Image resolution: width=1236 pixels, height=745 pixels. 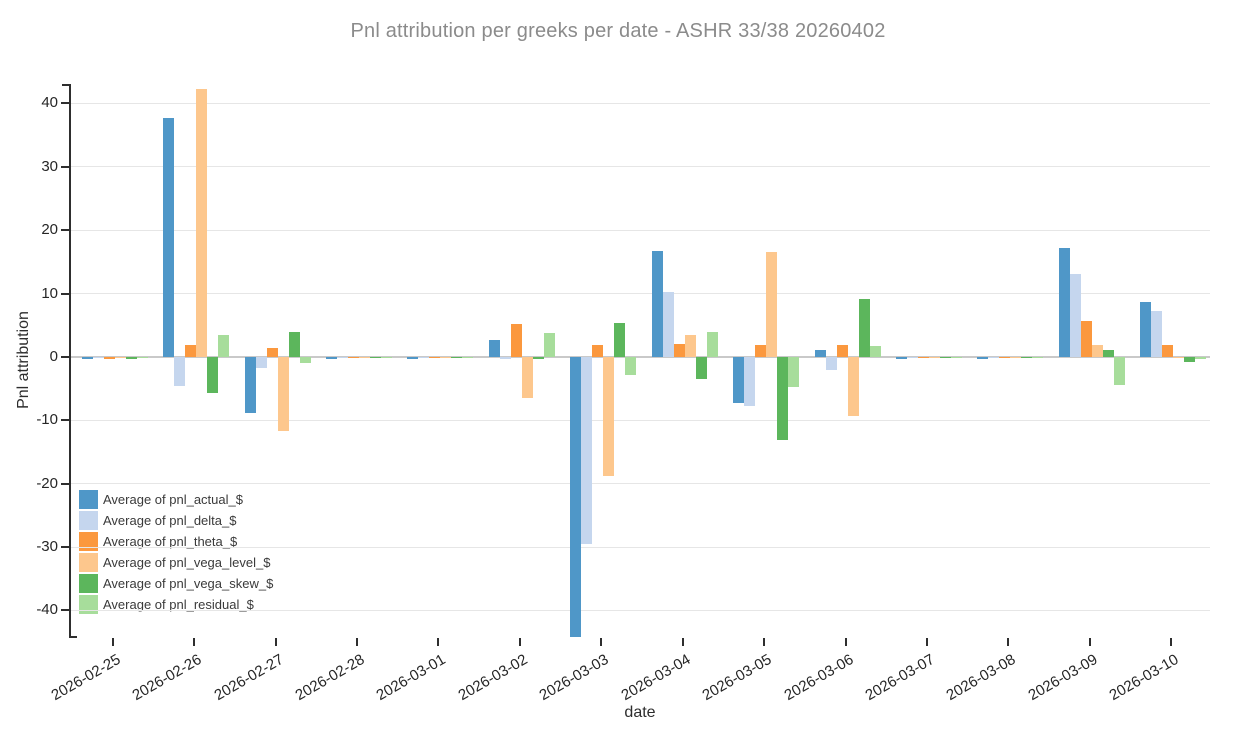 What do you see at coordinates (640, 484) in the screenshot?
I see `gridline` at bounding box center [640, 484].